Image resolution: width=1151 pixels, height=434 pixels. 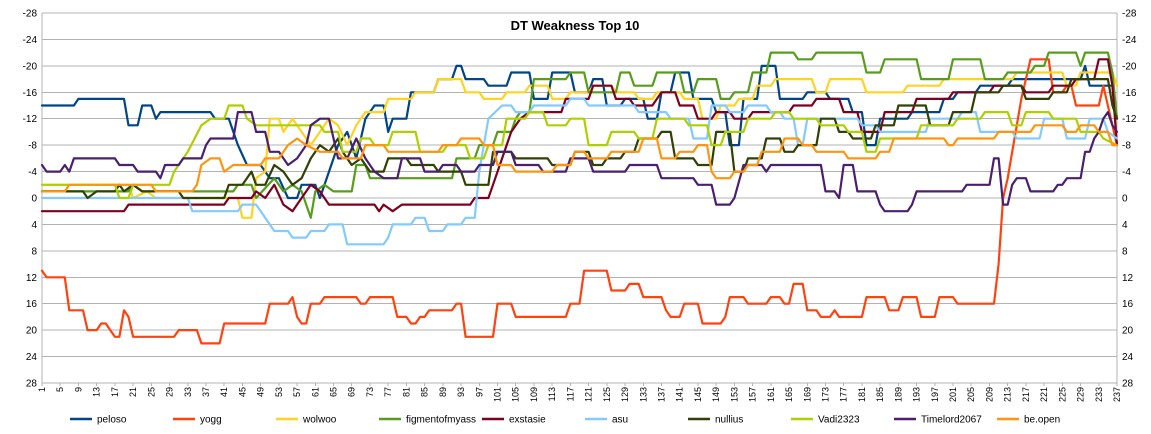 What do you see at coordinates (862, 394) in the screenshot?
I see `x-tick-label: 181` at bounding box center [862, 394].